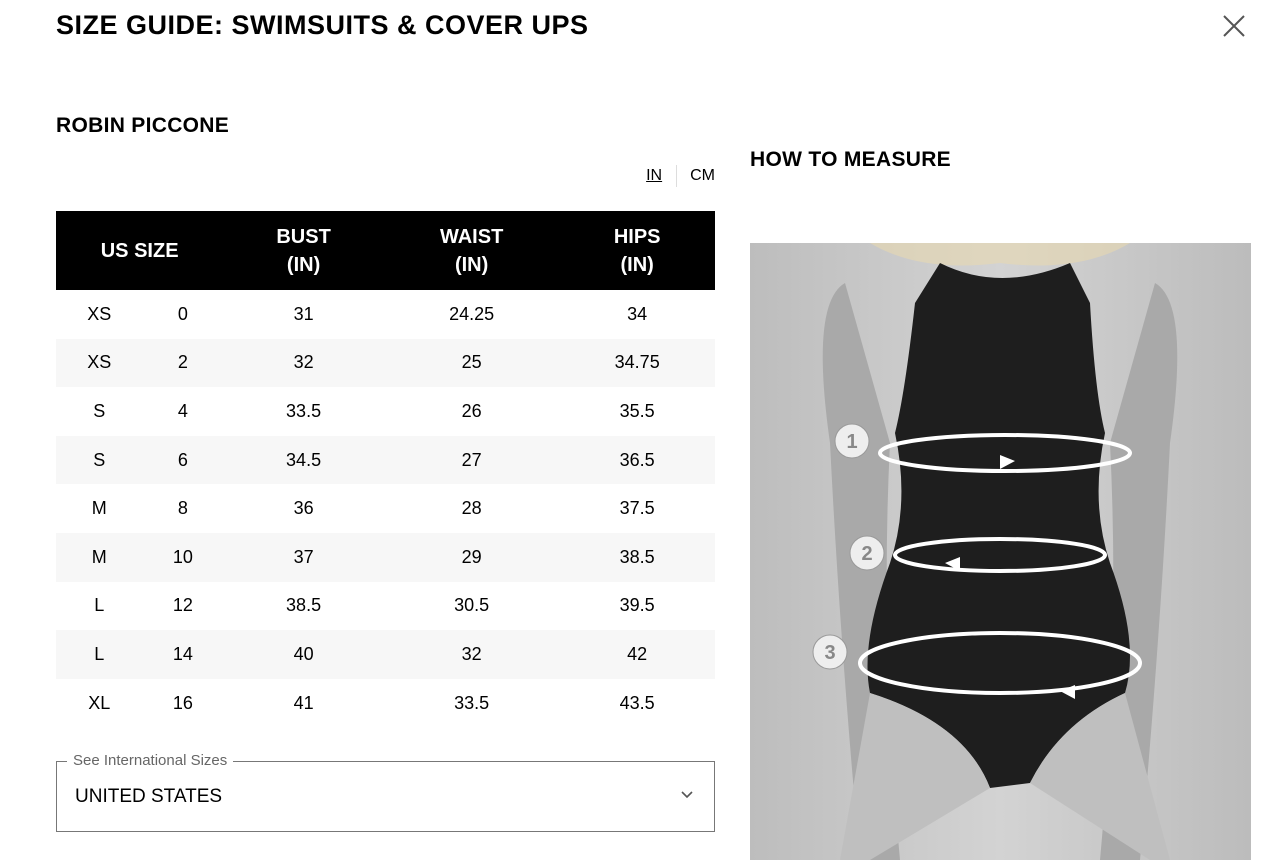 Image resolution: width=1264 pixels, height=860 pixels. What do you see at coordinates (472, 702) in the screenshot?
I see `cell-waist: 33.5` at bounding box center [472, 702].